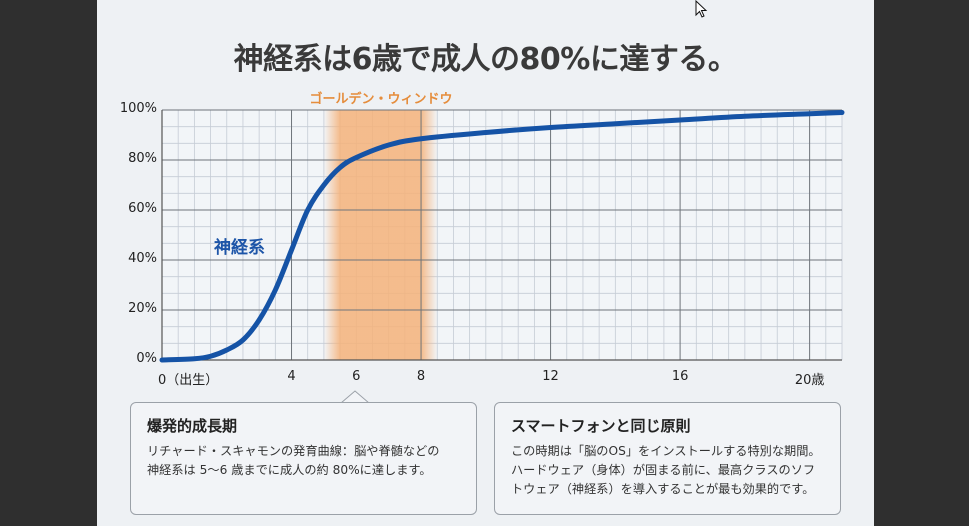  Describe the element at coordinates (291, 376) in the screenshot. I see `x-tick-label: 4` at that location.